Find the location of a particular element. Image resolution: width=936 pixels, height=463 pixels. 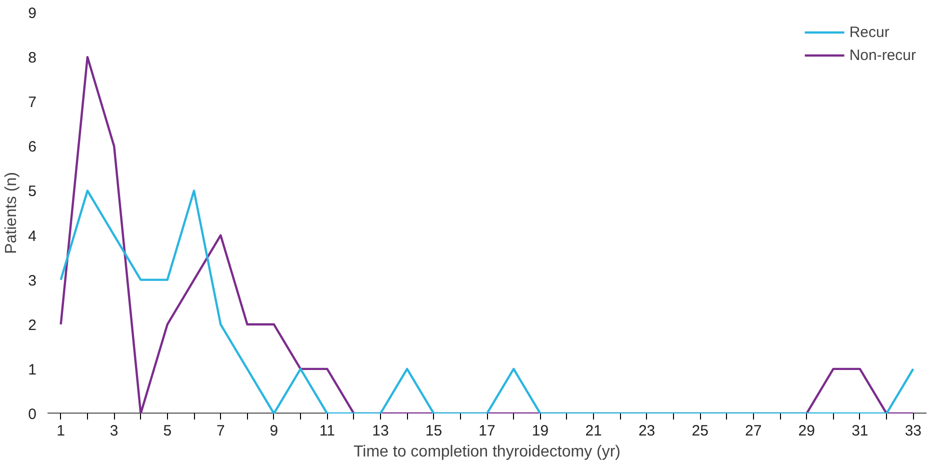

x-tick-label: 19 is located at coordinates (540, 431).